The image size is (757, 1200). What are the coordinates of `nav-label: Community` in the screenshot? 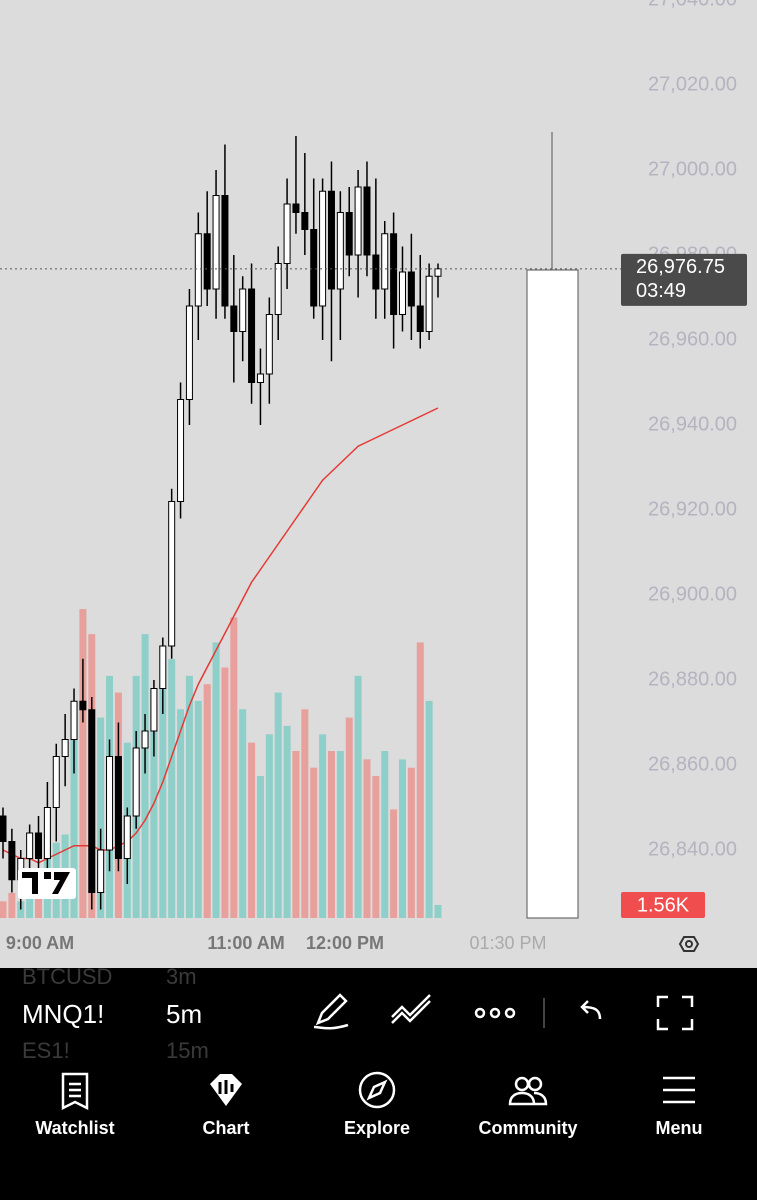 It's located at (528, 1128).